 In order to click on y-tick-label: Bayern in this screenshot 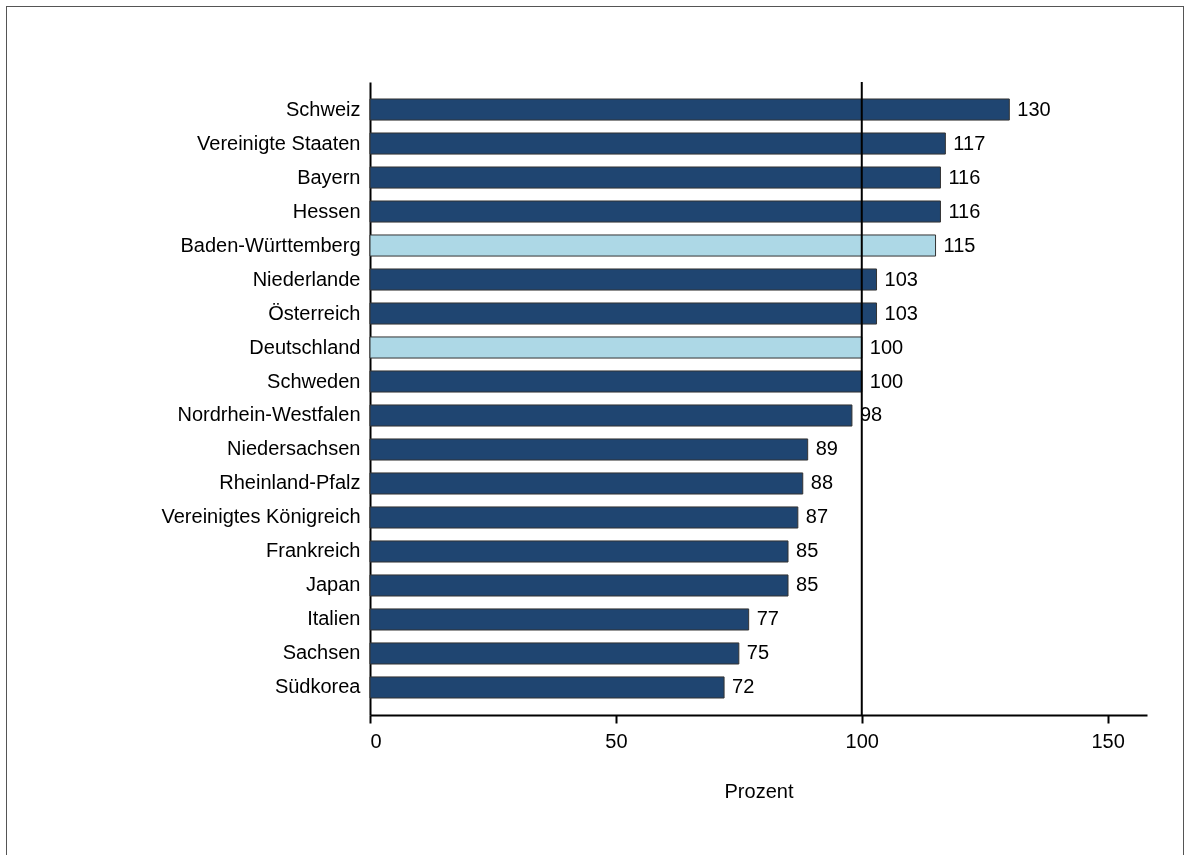, I will do `click(329, 176)`.